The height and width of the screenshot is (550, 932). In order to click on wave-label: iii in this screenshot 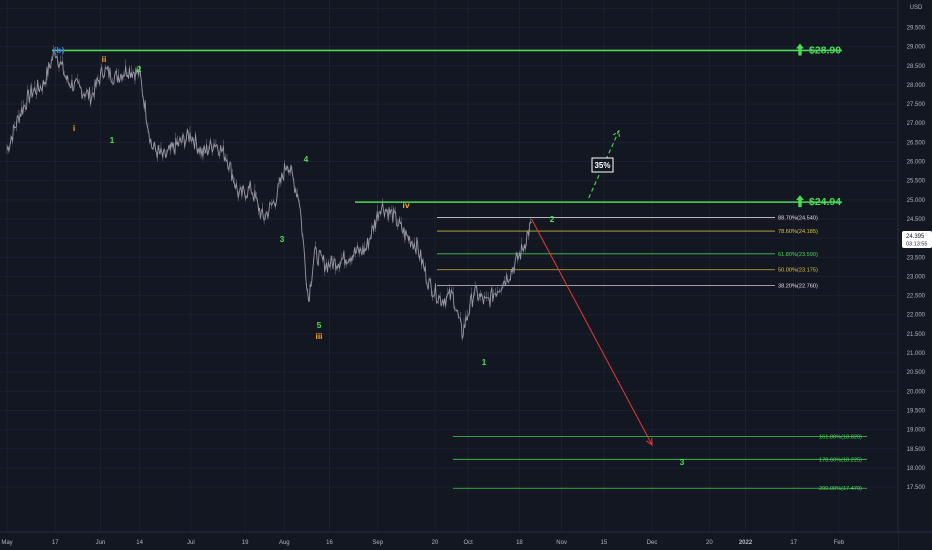, I will do `click(318, 336)`.